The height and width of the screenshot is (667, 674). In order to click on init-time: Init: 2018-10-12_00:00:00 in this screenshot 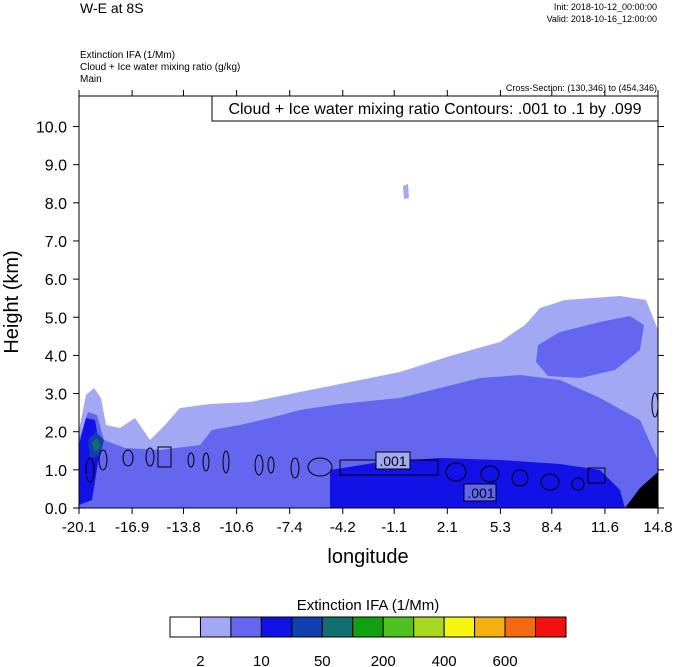, I will do `click(605, 7)`.